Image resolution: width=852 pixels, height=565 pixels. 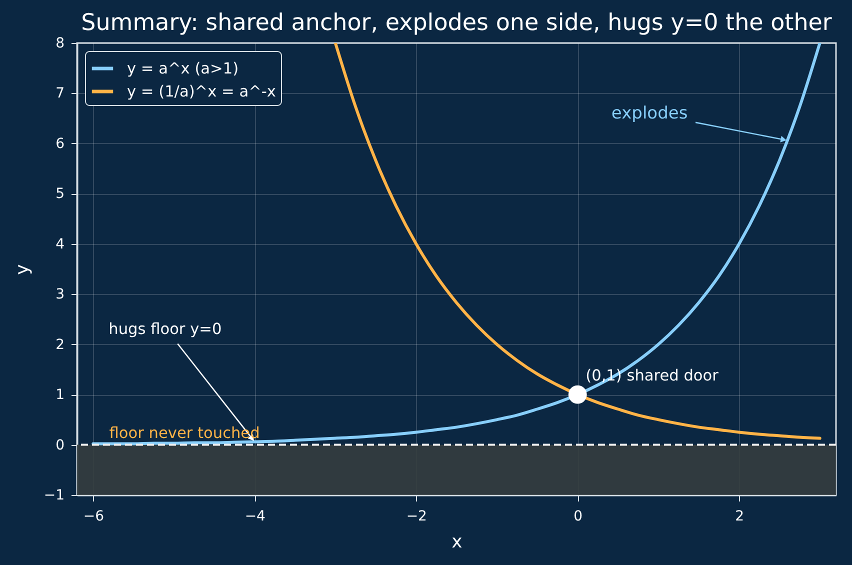 I want to click on y-tick-label: 6, so click(x=60, y=144).